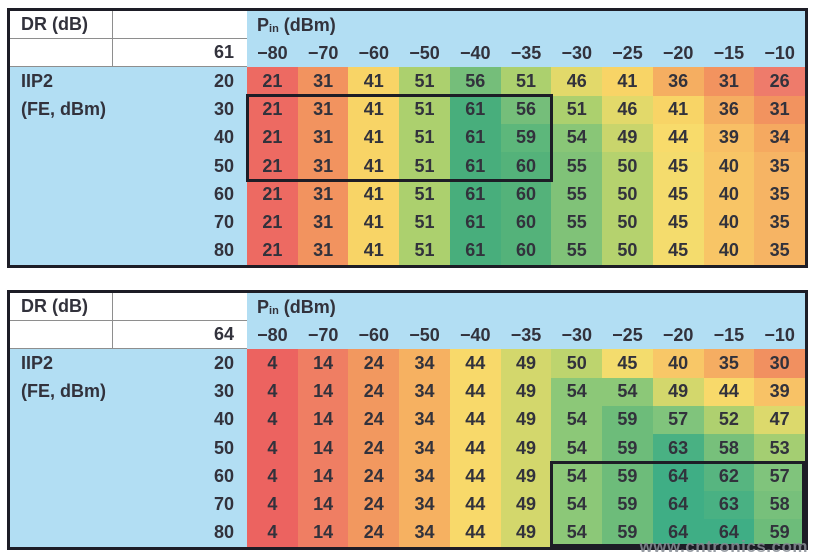 This screenshot has width=815, height=557. Describe the element at coordinates (627, 222) in the screenshot. I see `heatmap-cell: 50` at that location.